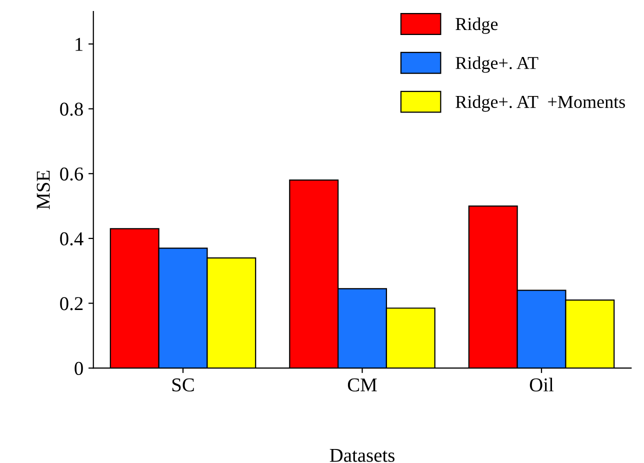 The image size is (644, 463). Describe the element at coordinates (183, 385) in the screenshot. I see `x-tick-label: SC` at that location.